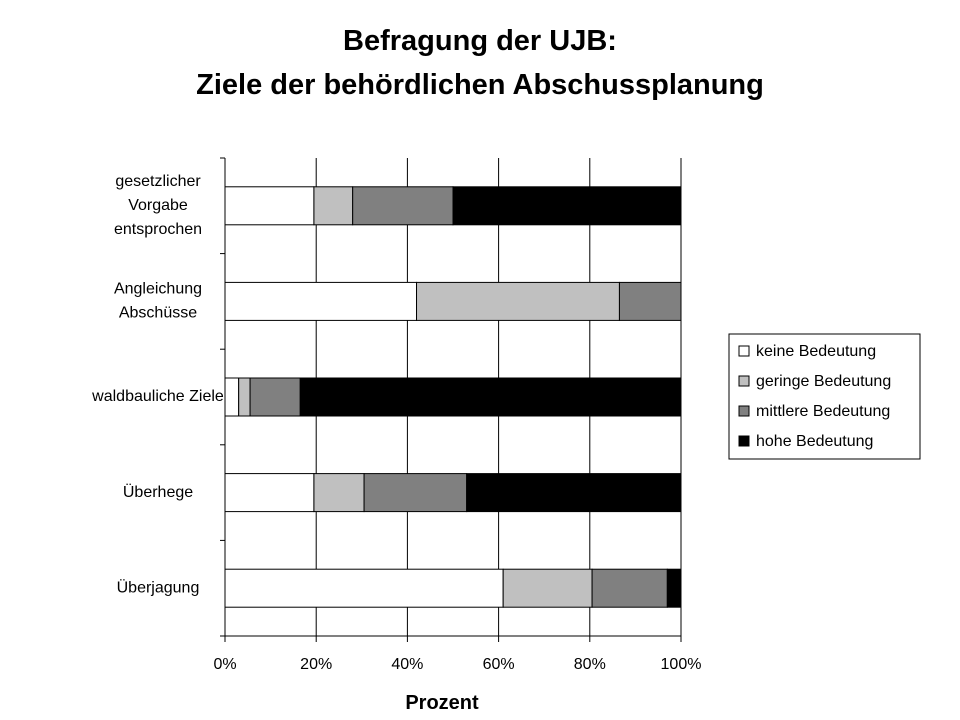  What do you see at coordinates (158, 181) in the screenshot?
I see `category-label: gesetzlicher` at bounding box center [158, 181].